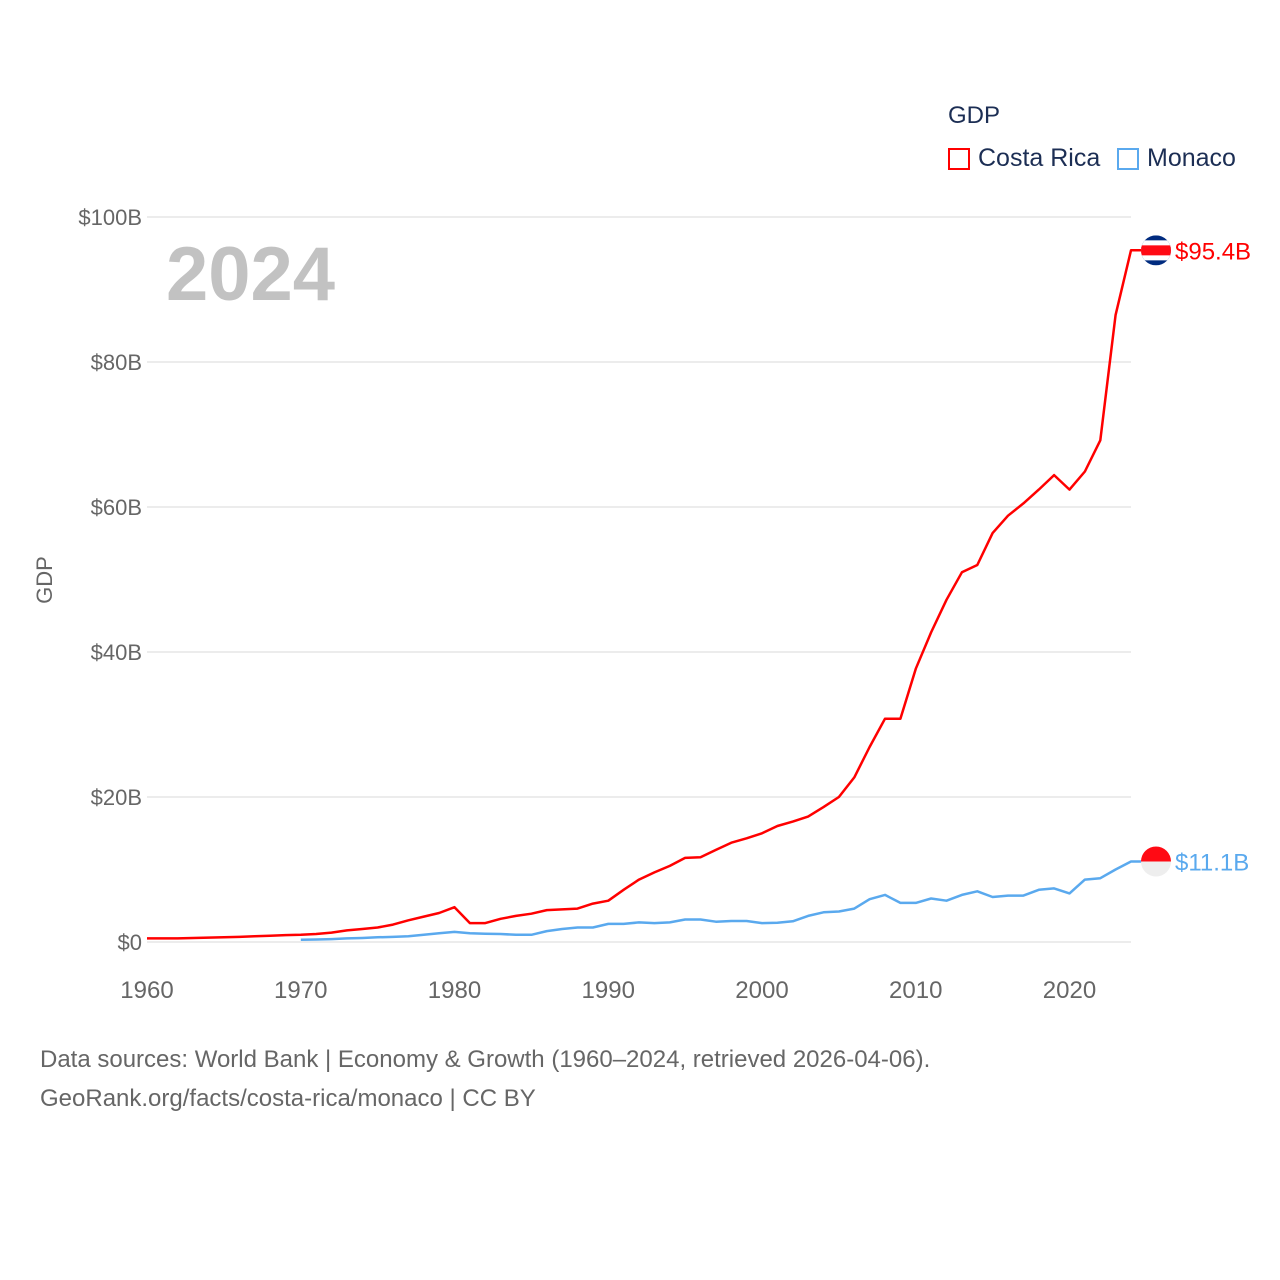 The height and width of the screenshot is (1280, 1280). Describe the element at coordinates (454, 990) in the screenshot. I see `x-tick-label: 1980` at that location.